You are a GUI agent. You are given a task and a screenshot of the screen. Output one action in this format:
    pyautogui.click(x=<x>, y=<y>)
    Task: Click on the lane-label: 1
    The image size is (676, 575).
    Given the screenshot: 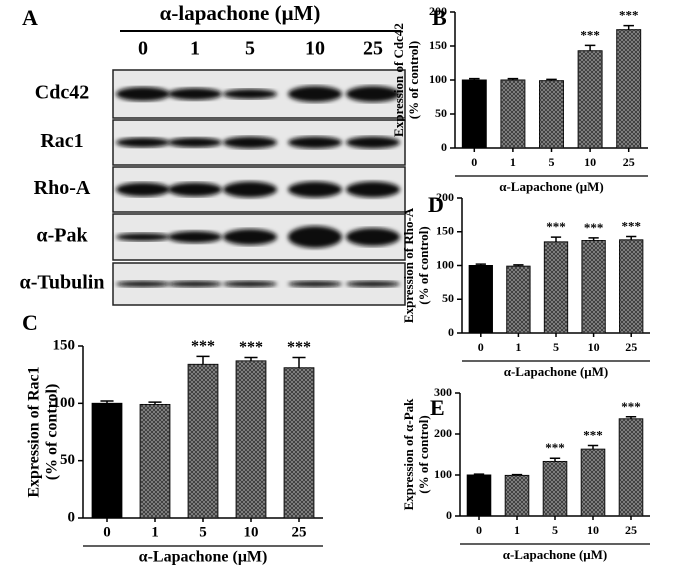 What is the action you would take?
    pyautogui.click(x=195, y=49)
    